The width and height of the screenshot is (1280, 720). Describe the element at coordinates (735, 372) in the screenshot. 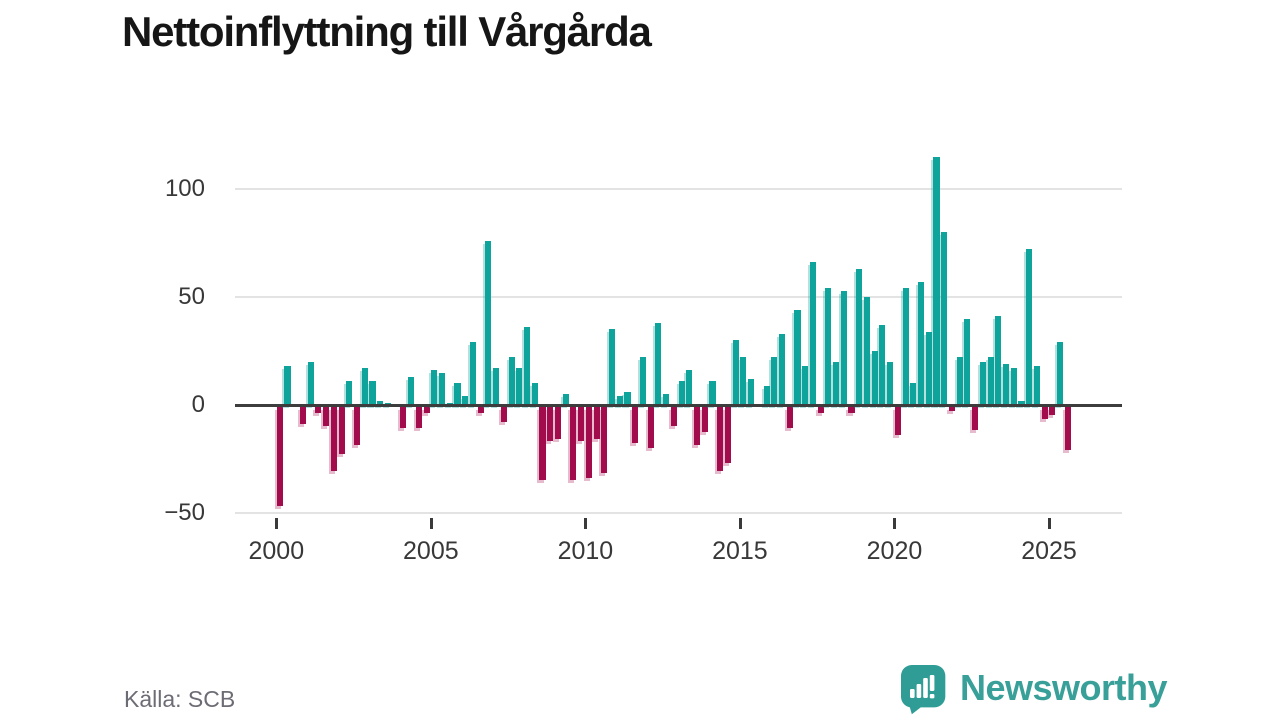

I see `bar-2014-Q4` at that location.